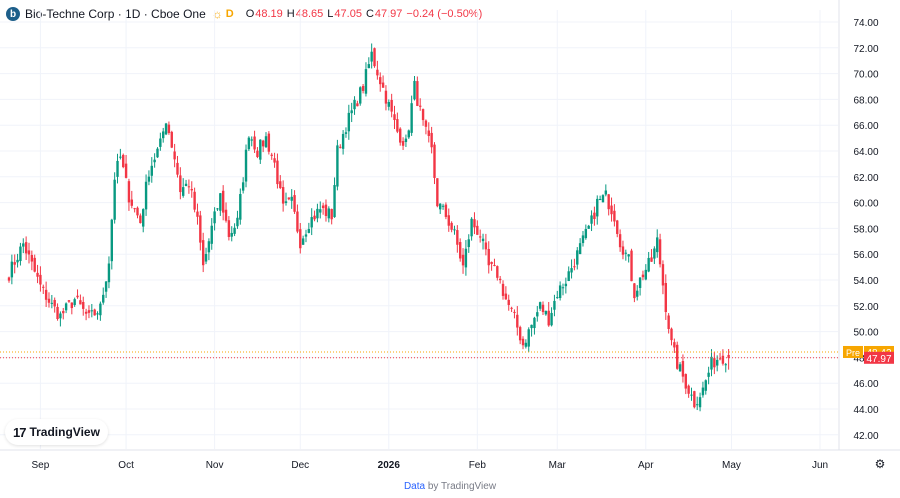 The image size is (900, 498). What do you see at coordinates (115, 14) in the screenshot?
I see `symbol-title: Bio-Techne Corp · 1D · Cboe One` at bounding box center [115, 14].